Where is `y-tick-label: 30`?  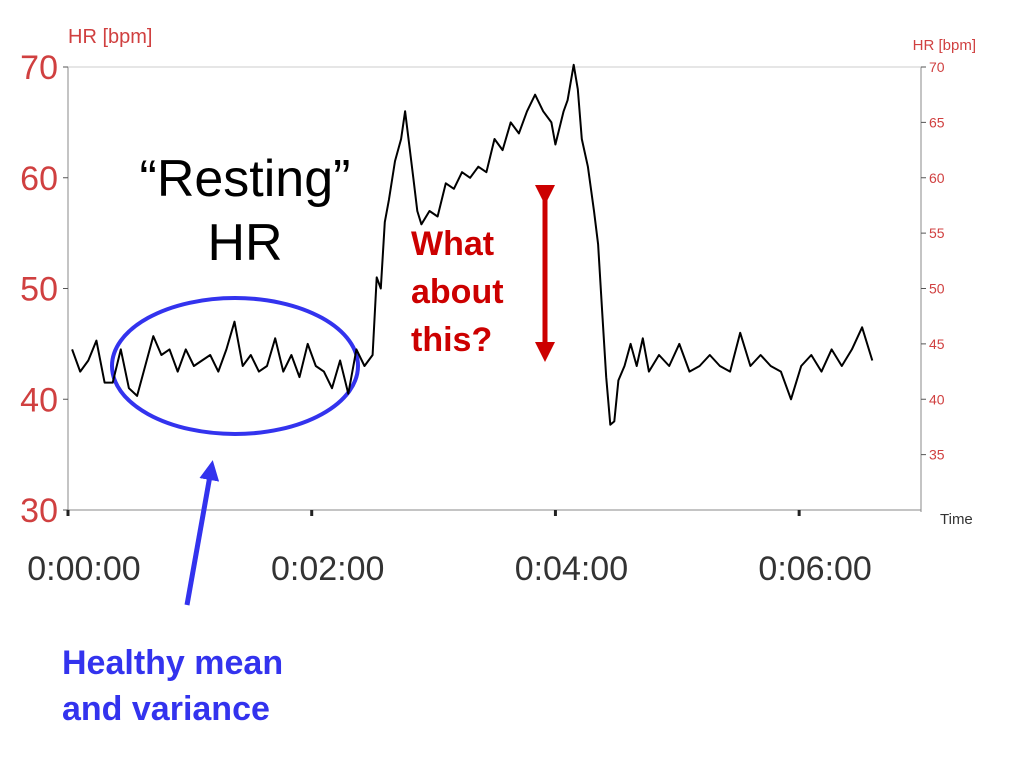
y-tick-label: 30 is located at coordinates (39, 511).